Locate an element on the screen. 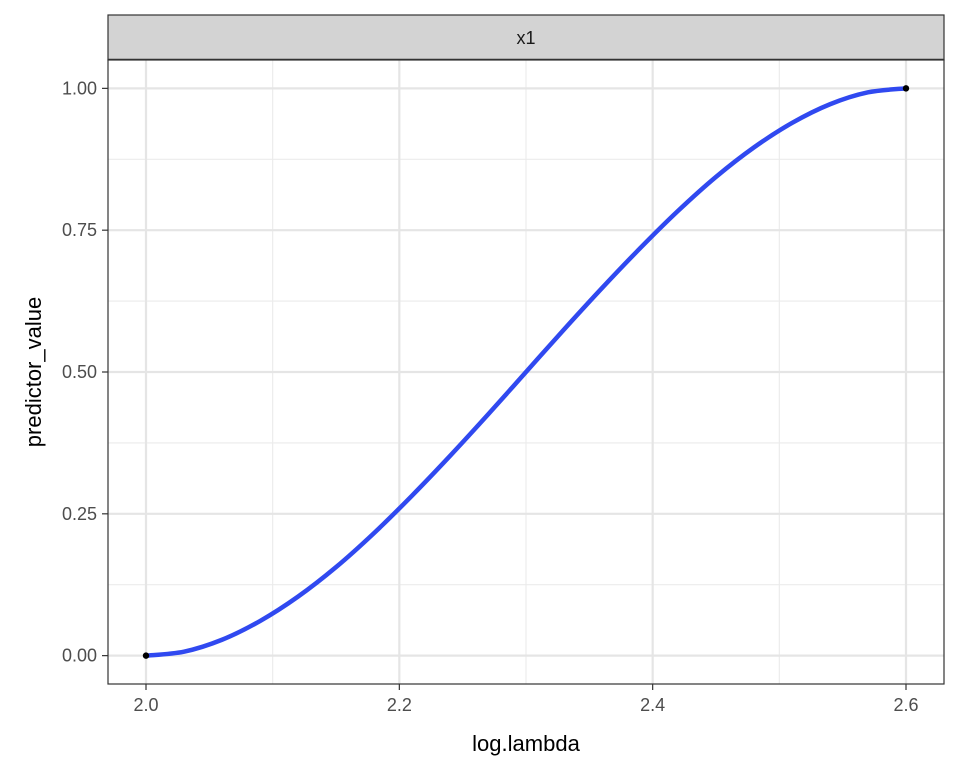 This screenshot has width=960, height=768. y-tick-label: 1.00 is located at coordinates (79, 88).